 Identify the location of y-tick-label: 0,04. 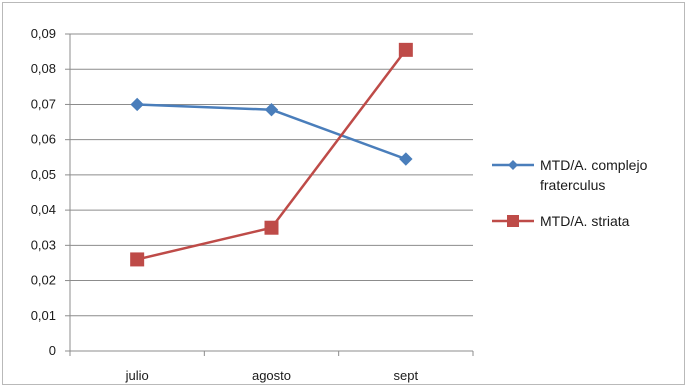
(43, 209).